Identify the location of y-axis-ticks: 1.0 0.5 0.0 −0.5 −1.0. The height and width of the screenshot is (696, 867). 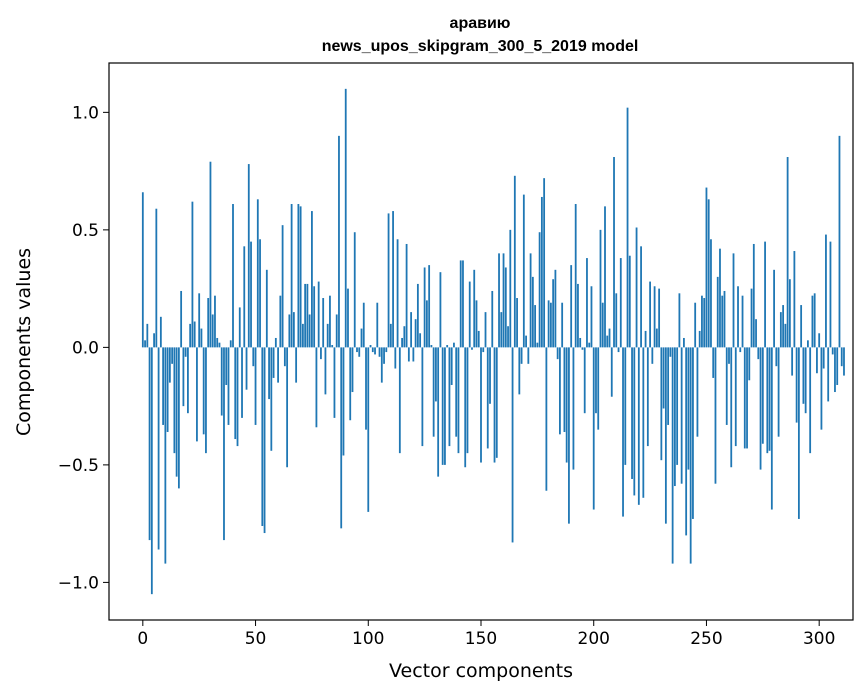
(83, 348).